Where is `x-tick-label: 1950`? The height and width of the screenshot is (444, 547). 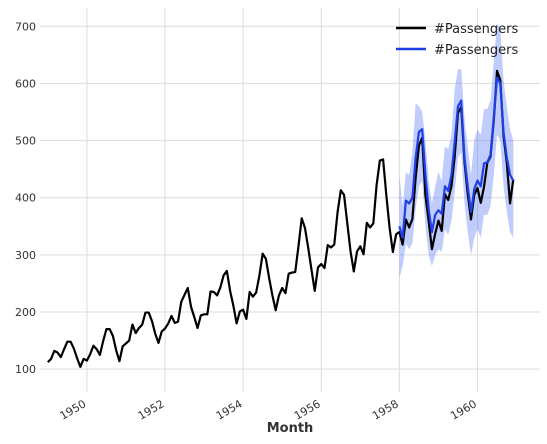
x-tick-label: 1950 is located at coordinates (73, 409).